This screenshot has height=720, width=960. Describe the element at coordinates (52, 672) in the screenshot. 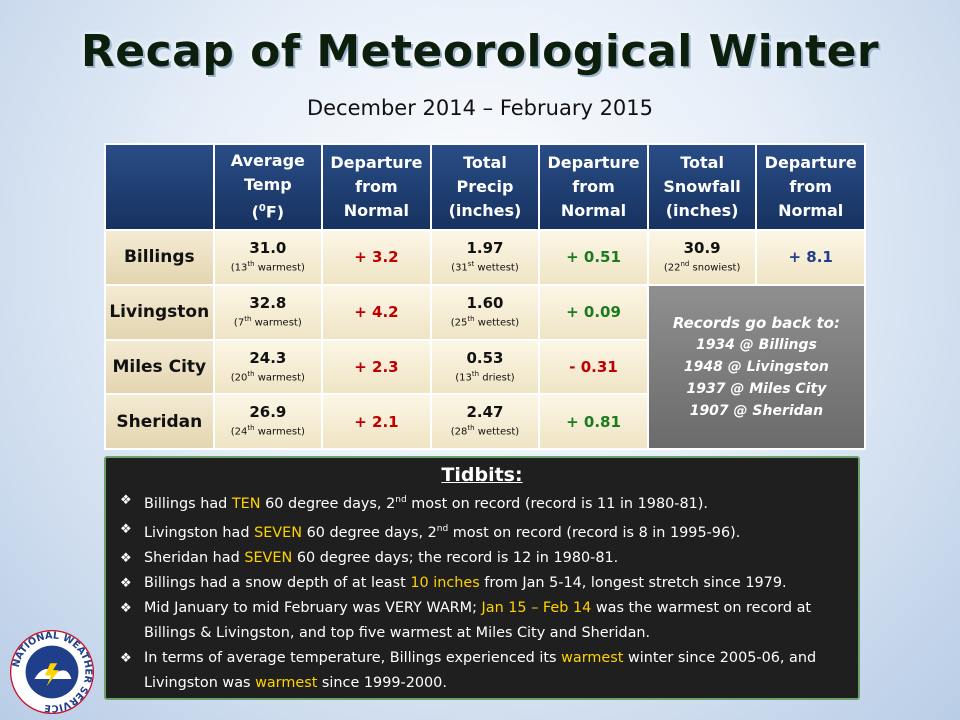

I see `nws-logo-icon: NATIONAL WEATHER SERVICE` at that location.